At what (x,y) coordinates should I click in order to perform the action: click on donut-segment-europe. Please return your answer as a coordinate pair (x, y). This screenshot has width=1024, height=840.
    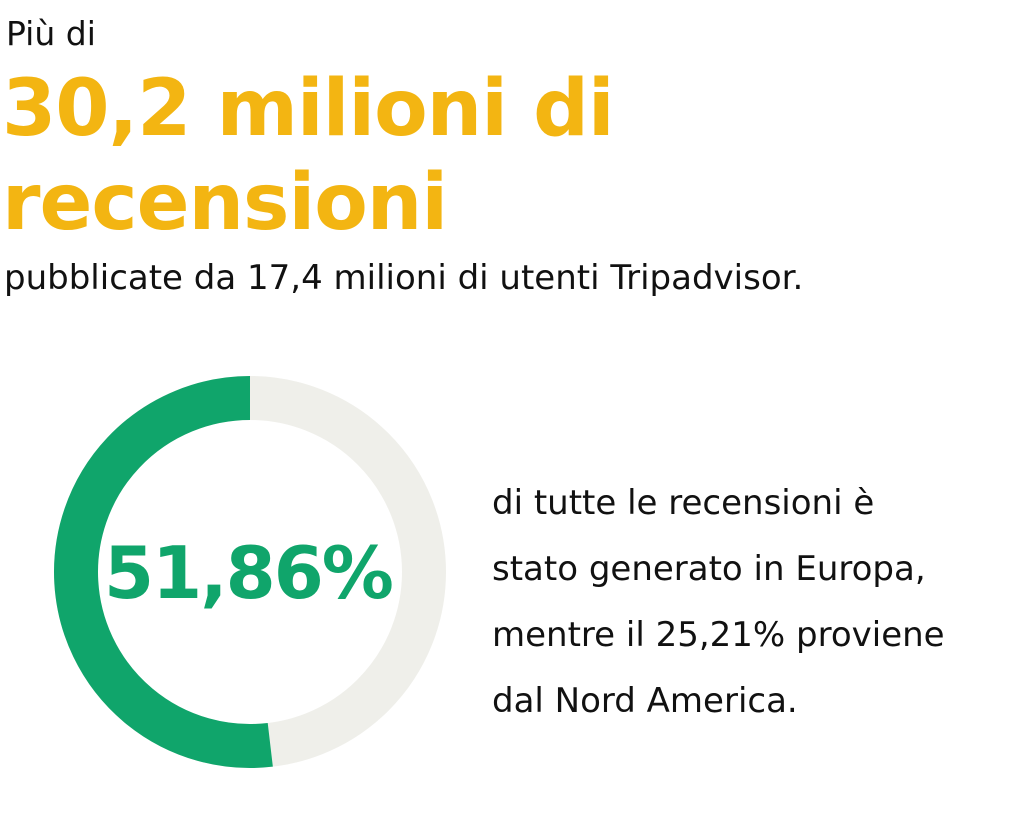
    Looking at the image, I should click on (163, 572).